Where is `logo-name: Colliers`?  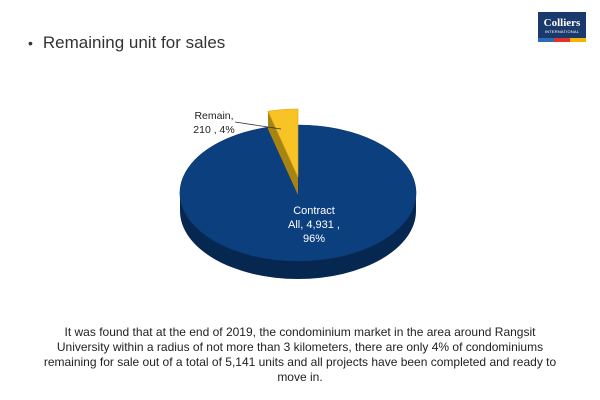 logo-name: Colliers is located at coordinates (562, 23).